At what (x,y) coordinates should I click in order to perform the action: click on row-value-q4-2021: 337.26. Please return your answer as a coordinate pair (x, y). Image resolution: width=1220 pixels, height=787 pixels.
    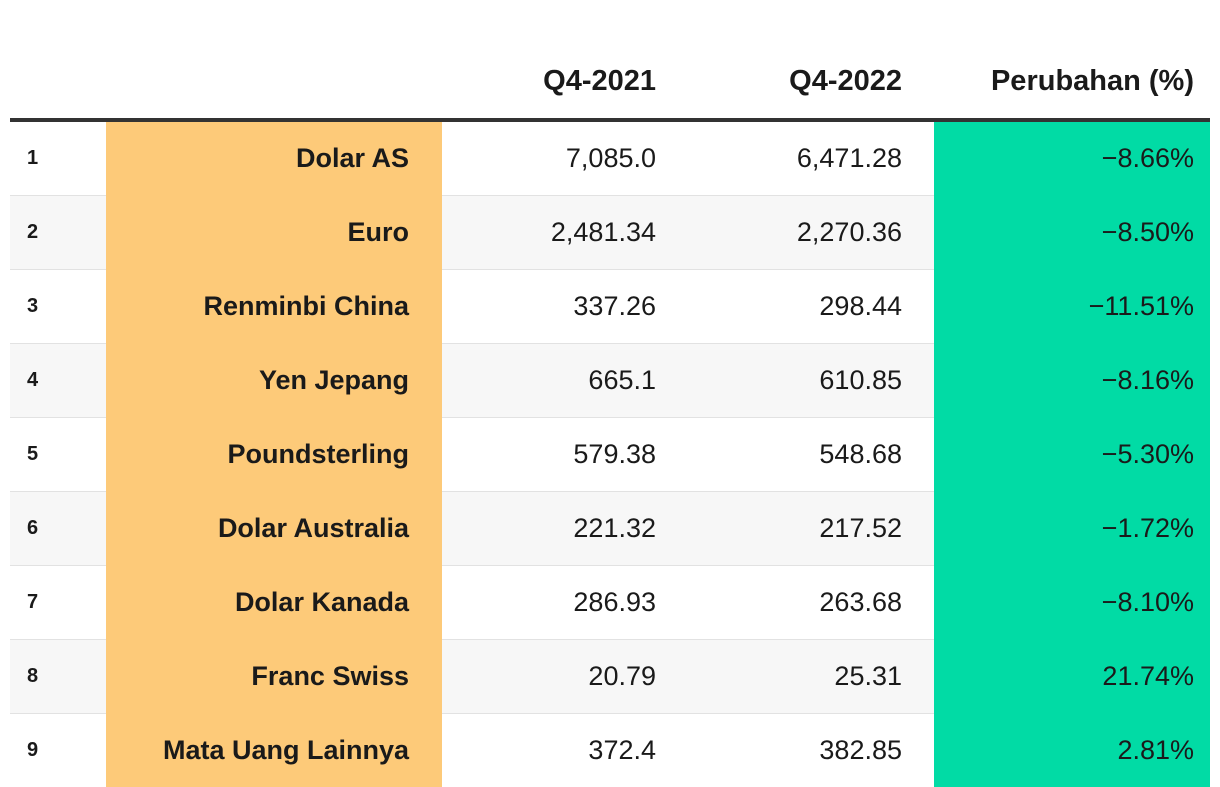
    Looking at the image, I should click on (565, 307).